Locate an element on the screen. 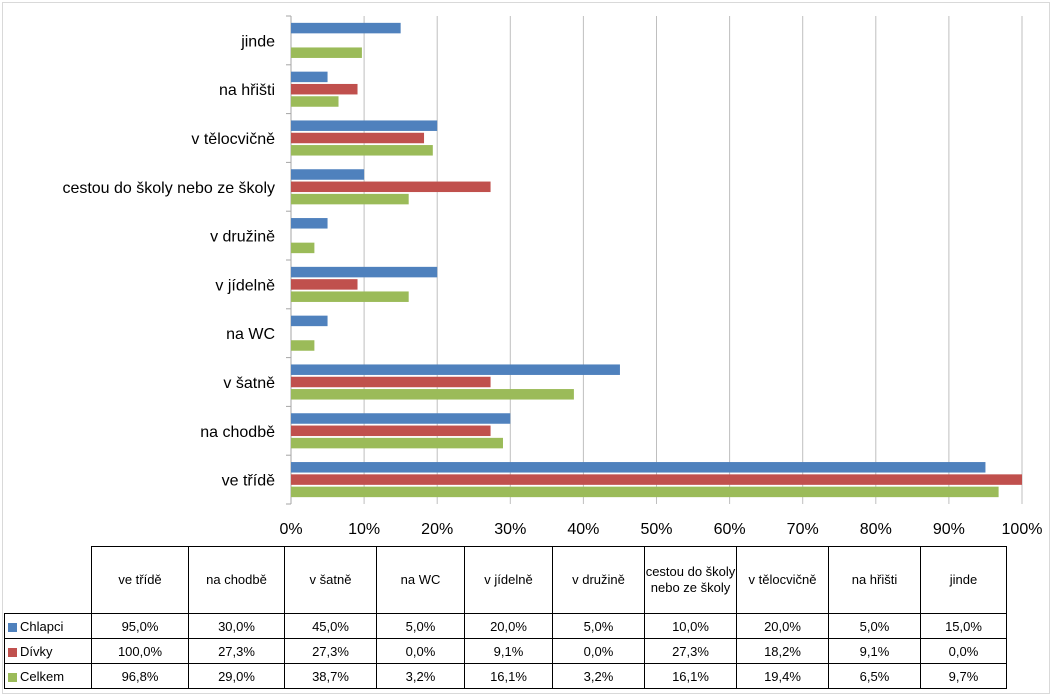  category-label: v tělocvičně is located at coordinates (233, 139).